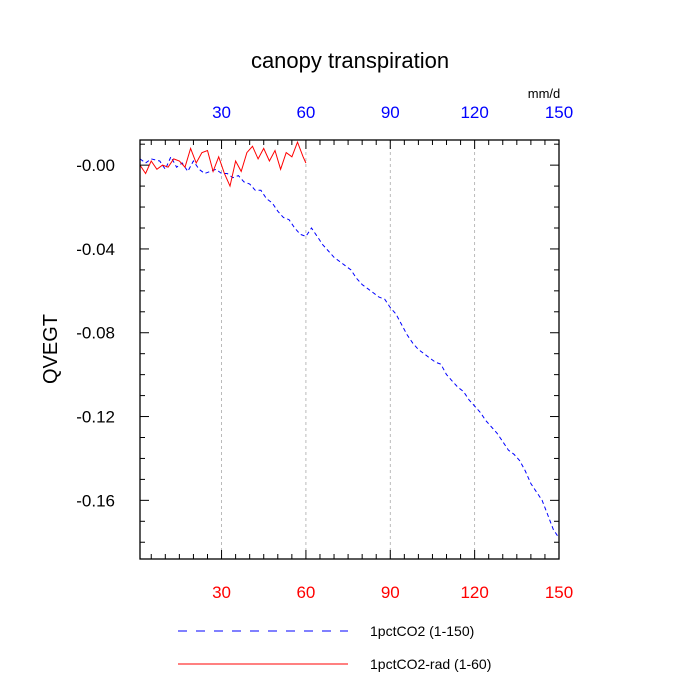 This screenshot has width=700, height=700. What do you see at coordinates (51, 349) in the screenshot?
I see `y-axis-label: QVEGT` at bounding box center [51, 349].